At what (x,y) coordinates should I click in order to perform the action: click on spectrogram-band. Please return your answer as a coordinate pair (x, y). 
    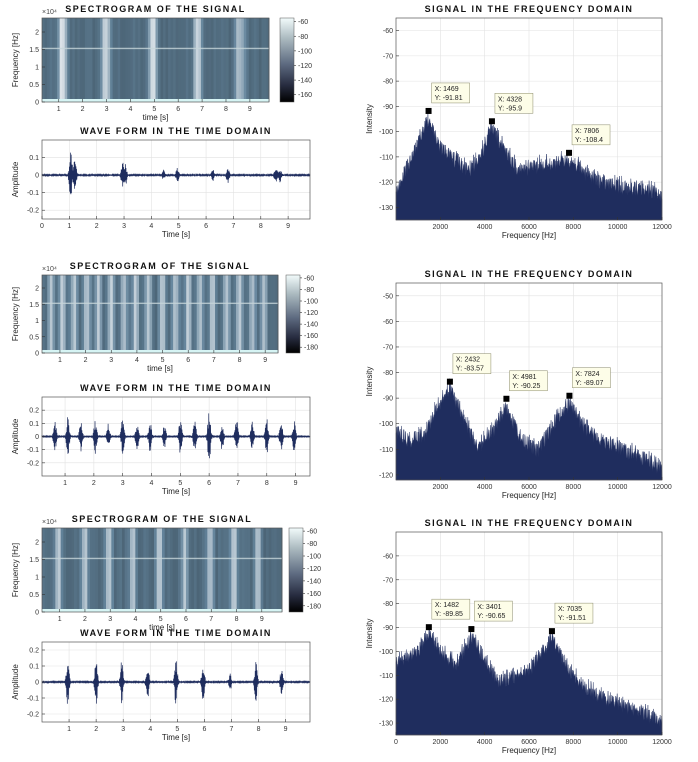
    Looking at the image, I should click on (160, 303).